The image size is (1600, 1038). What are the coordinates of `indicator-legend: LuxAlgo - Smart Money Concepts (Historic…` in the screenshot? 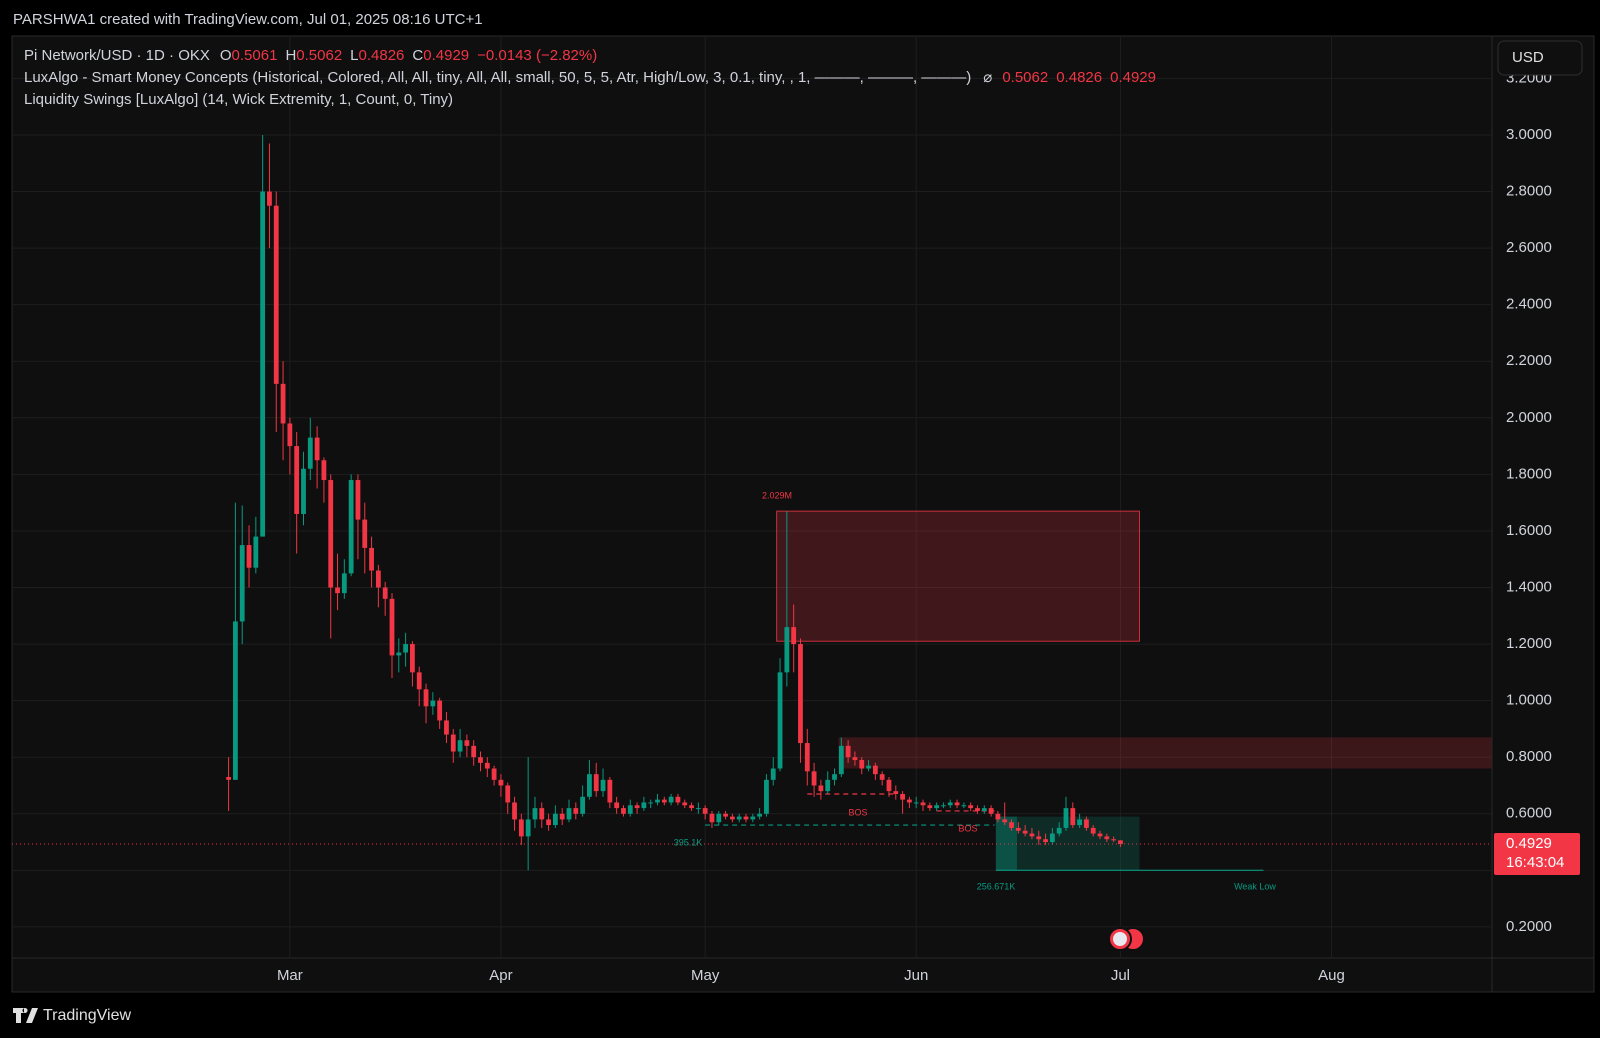 It's located at (590, 77).